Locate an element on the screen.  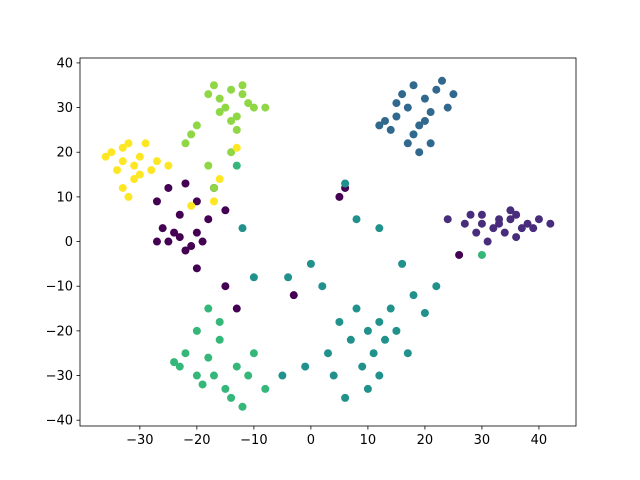
y-tick-label: 40 is located at coordinates (64, 63).